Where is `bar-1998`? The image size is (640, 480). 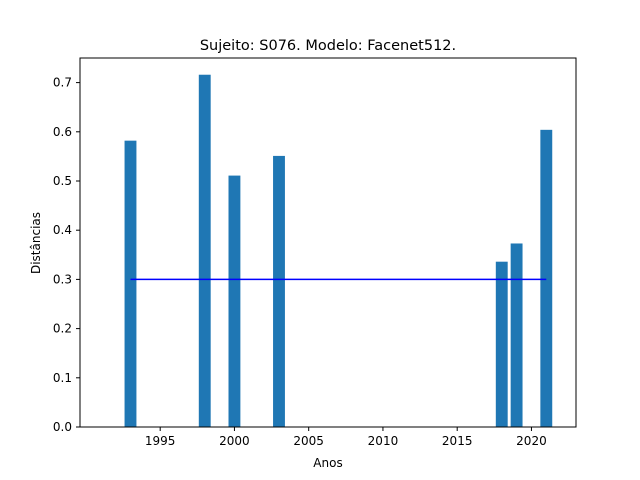 bar-1998 is located at coordinates (204, 250).